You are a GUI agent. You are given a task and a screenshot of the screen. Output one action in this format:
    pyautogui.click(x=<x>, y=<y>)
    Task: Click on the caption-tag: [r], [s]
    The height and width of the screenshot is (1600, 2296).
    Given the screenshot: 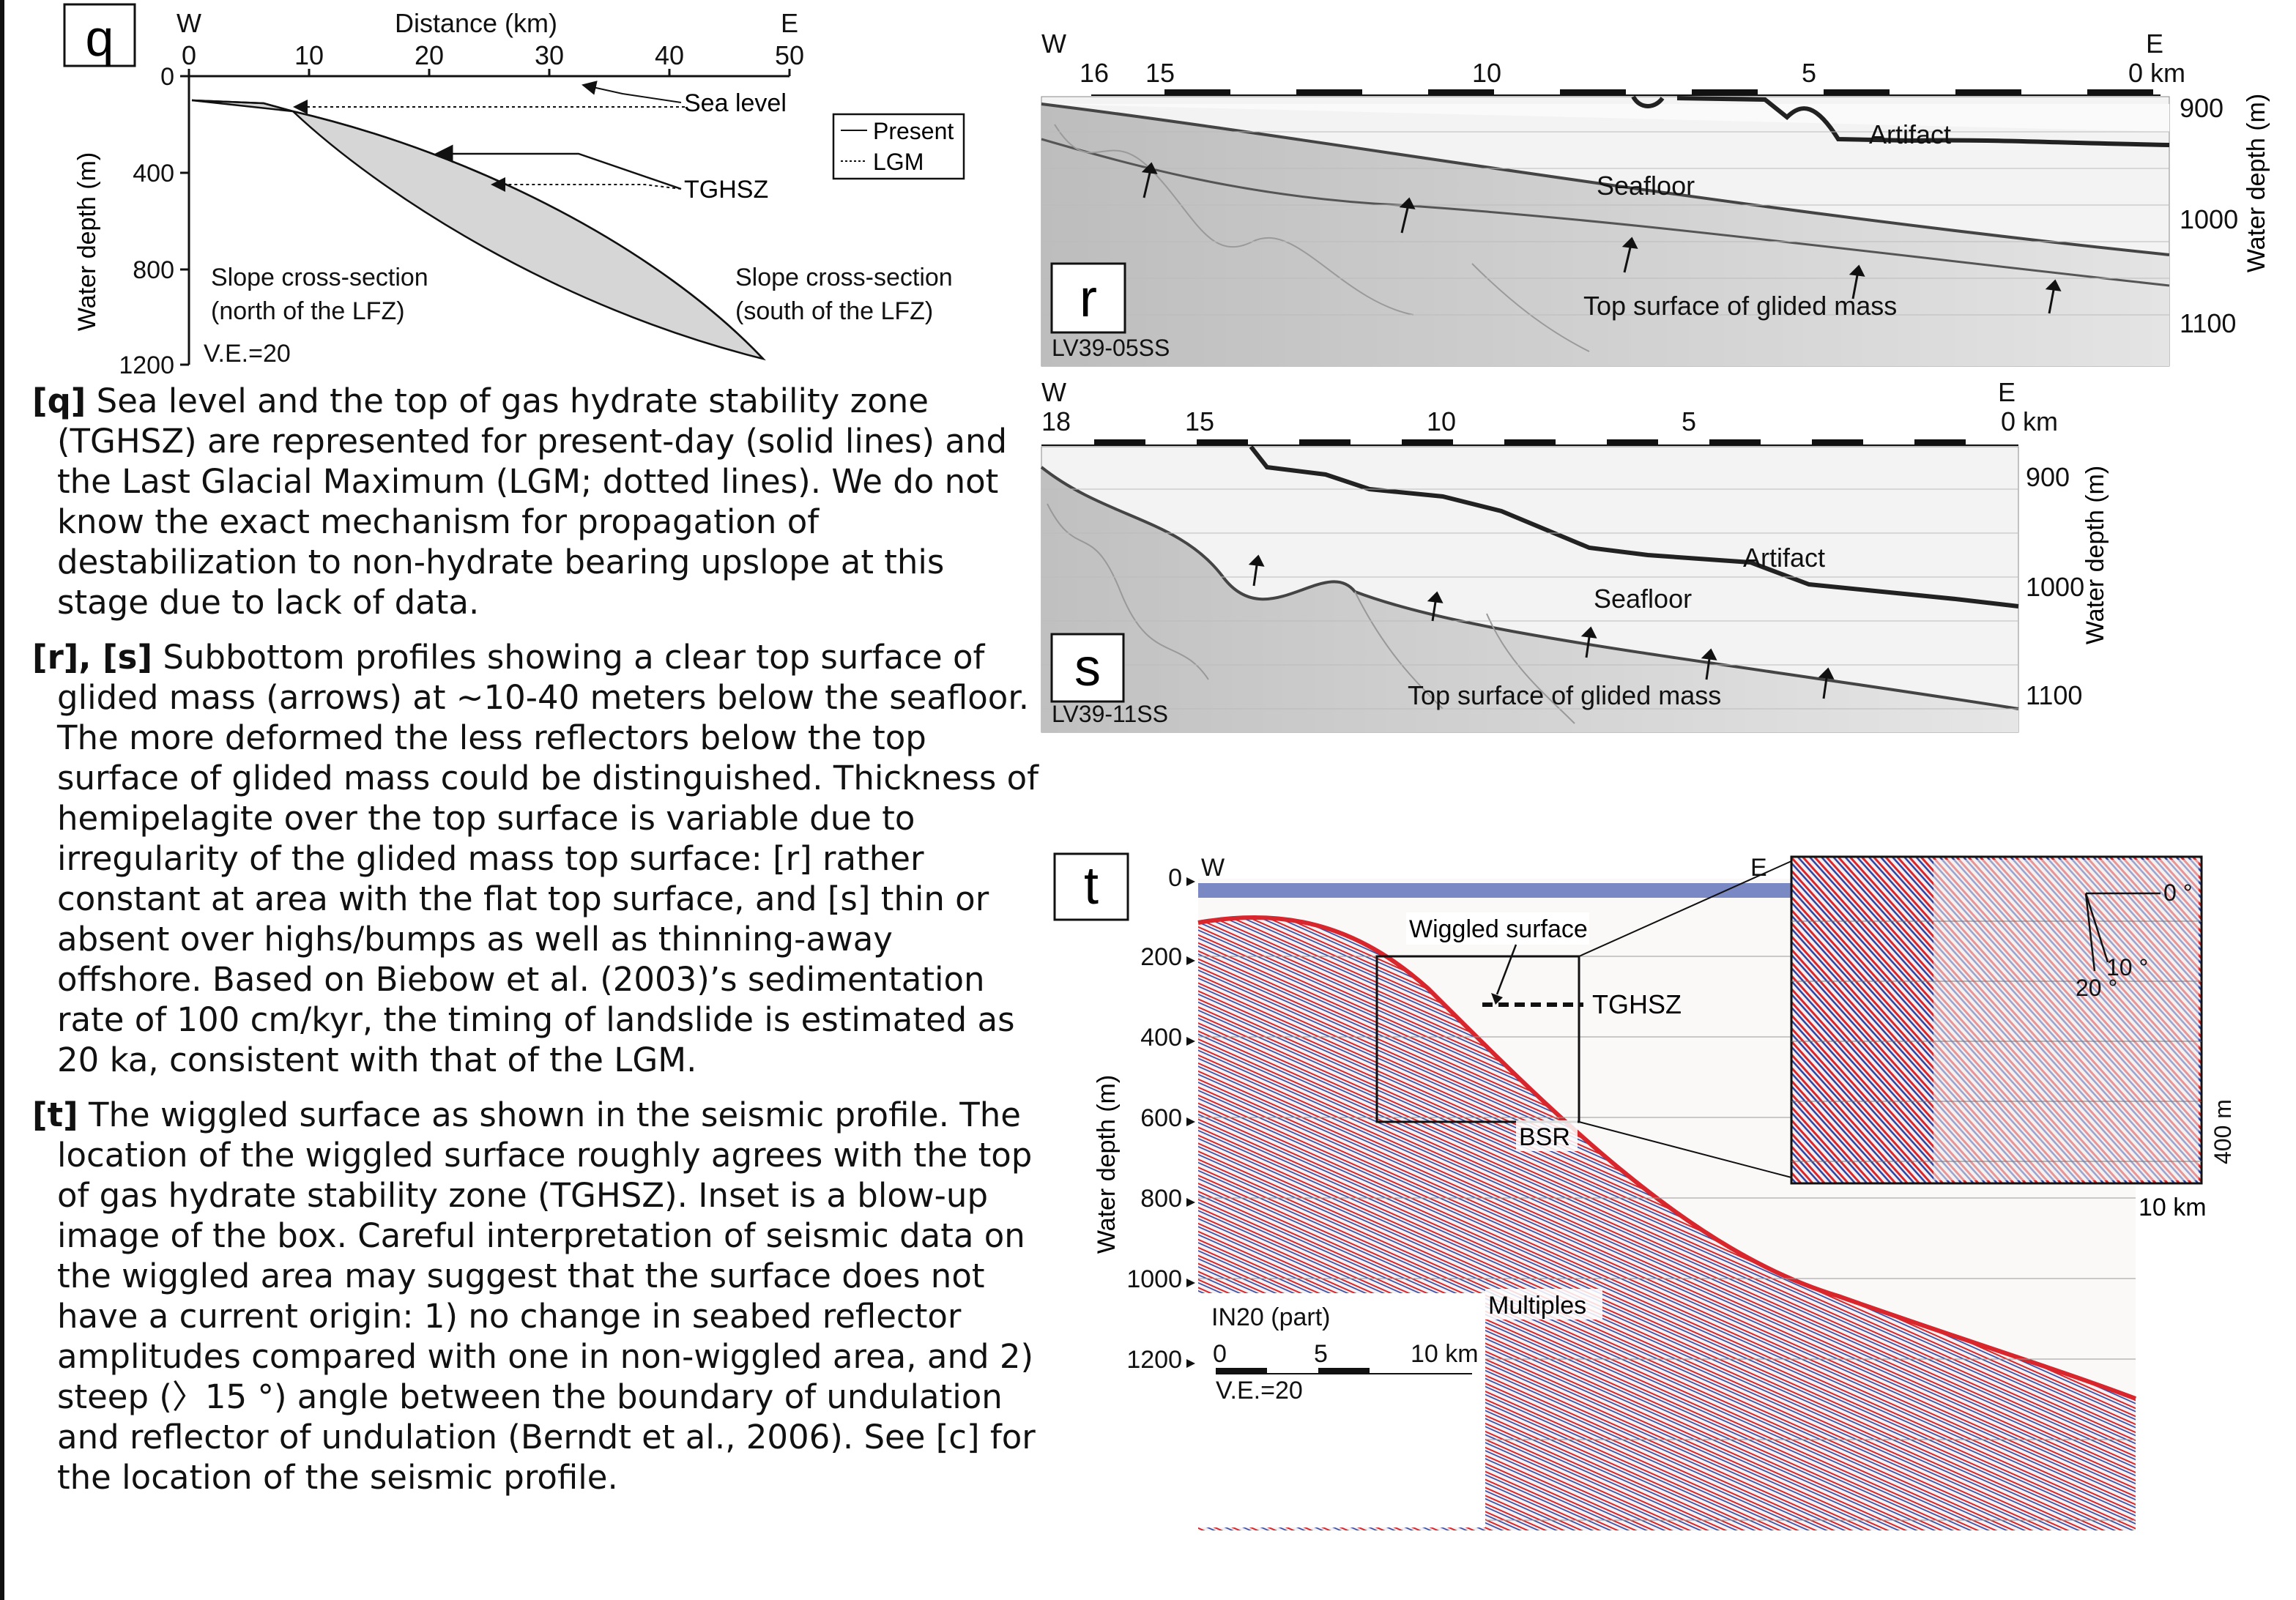 What is the action you would take?
    pyautogui.click(x=92, y=658)
    